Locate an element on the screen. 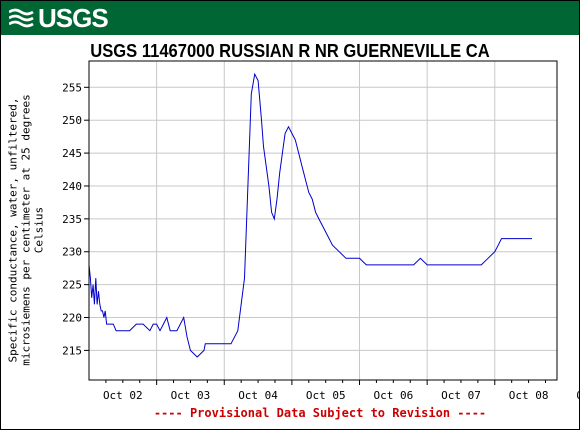 The image size is (580, 430). y-tick-label: 240 is located at coordinates (72, 186).